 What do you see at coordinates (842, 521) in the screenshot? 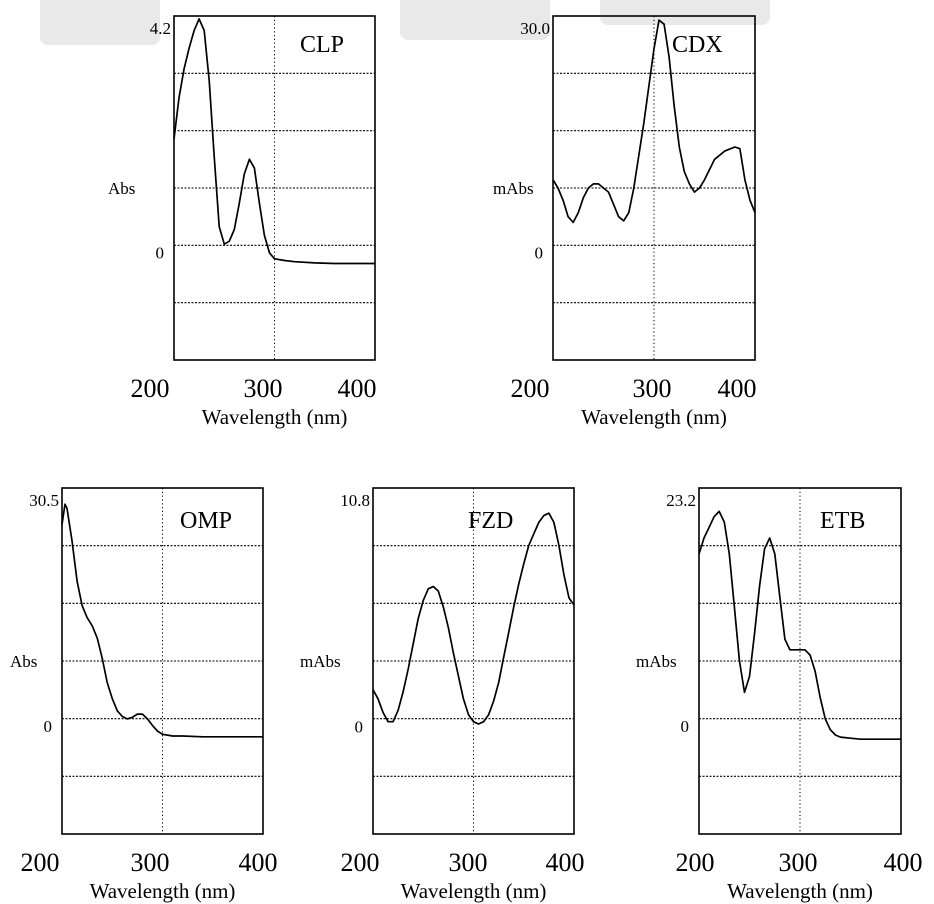
I see `compound-name-label: ETB` at bounding box center [842, 521].